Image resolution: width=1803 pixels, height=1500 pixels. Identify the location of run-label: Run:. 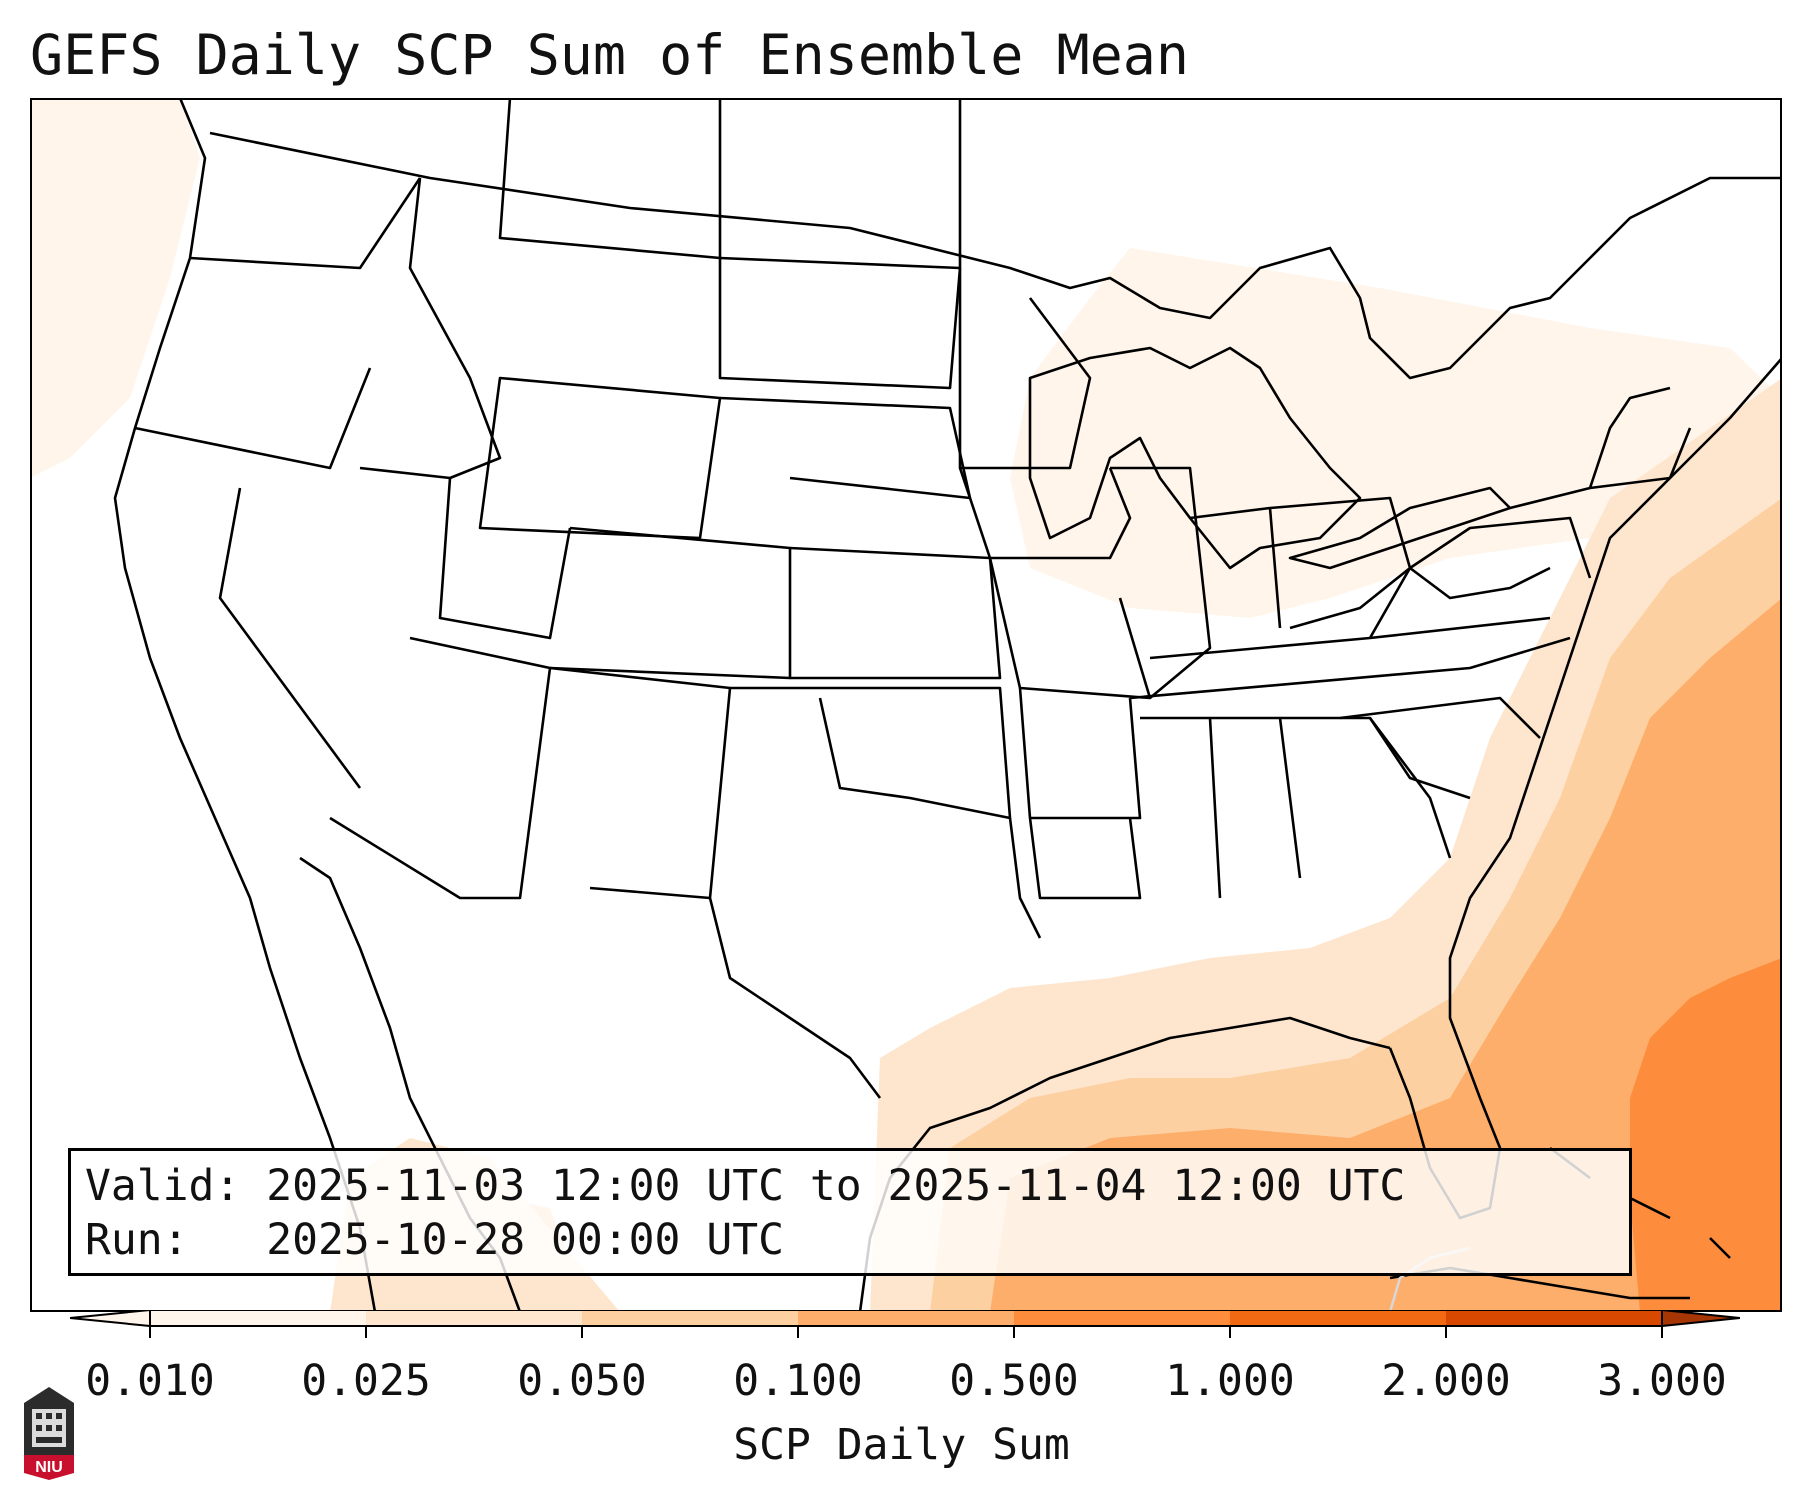
(137, 1240).